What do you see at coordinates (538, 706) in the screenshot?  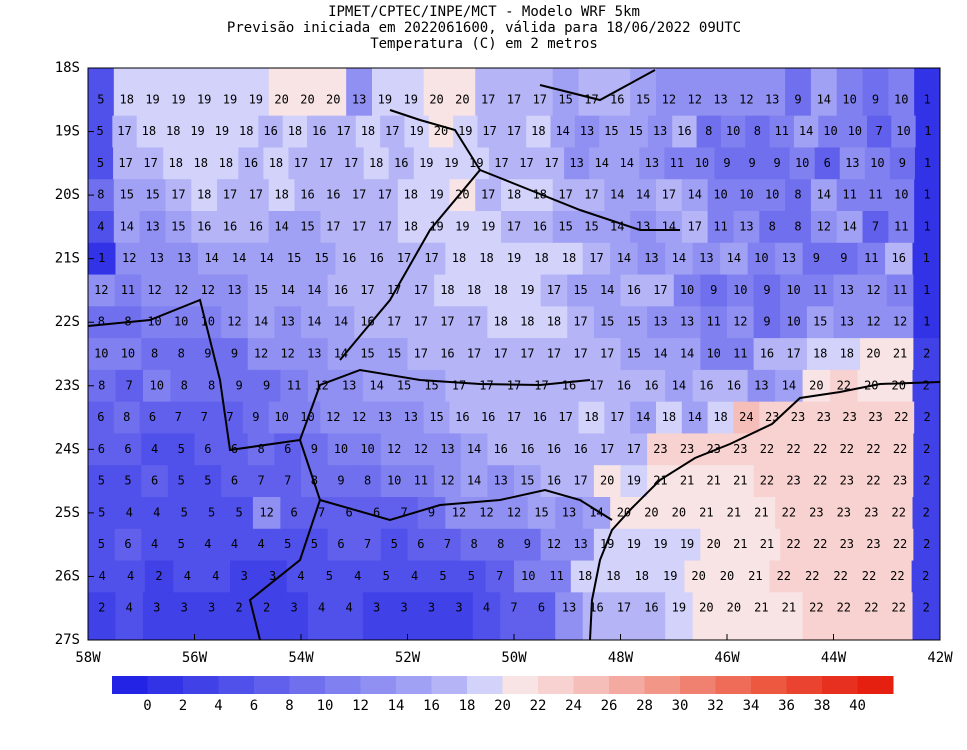 I see `colorbar-label: 22` at bounding box center [538, 706].